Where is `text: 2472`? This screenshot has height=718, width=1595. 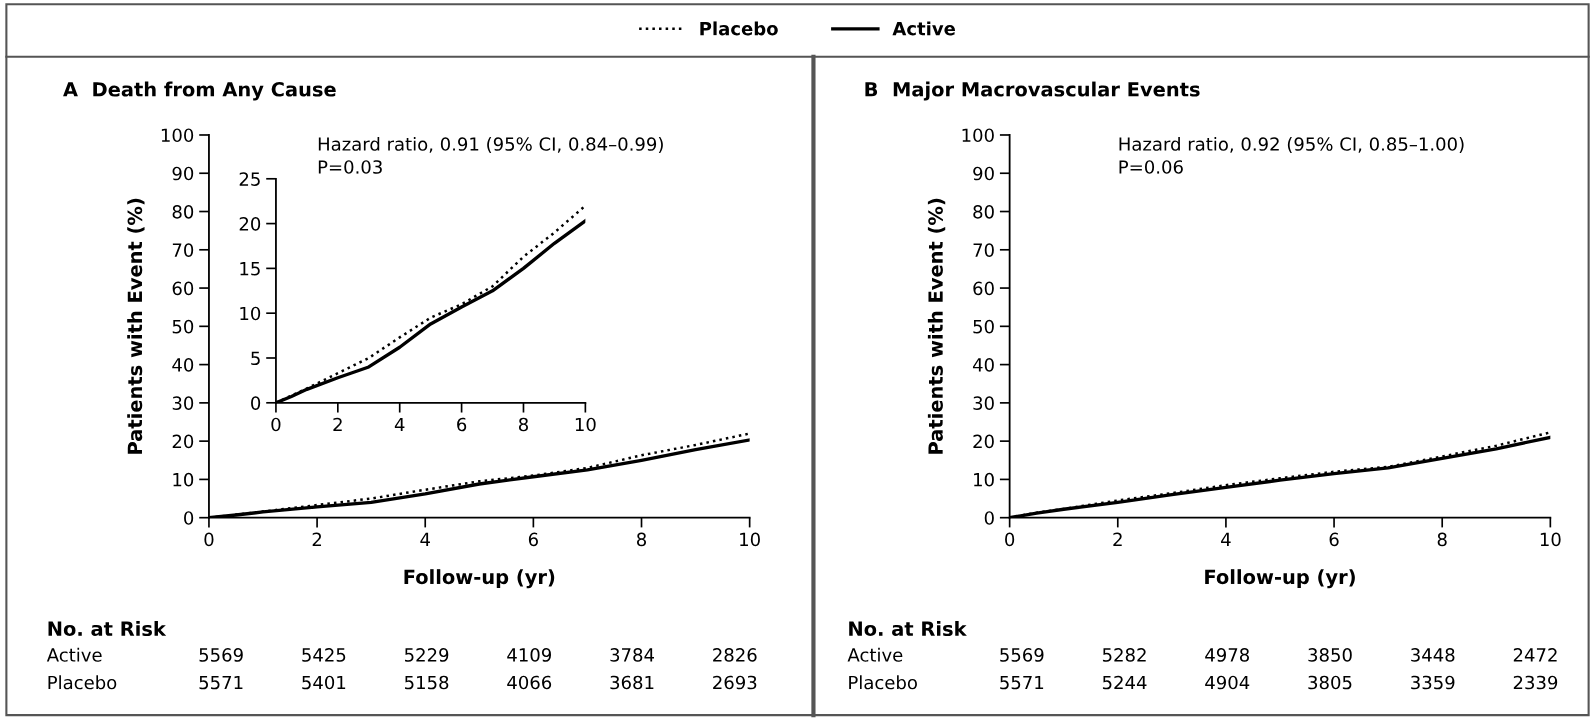
text: 2472 is located at coordinates (1535, 655).